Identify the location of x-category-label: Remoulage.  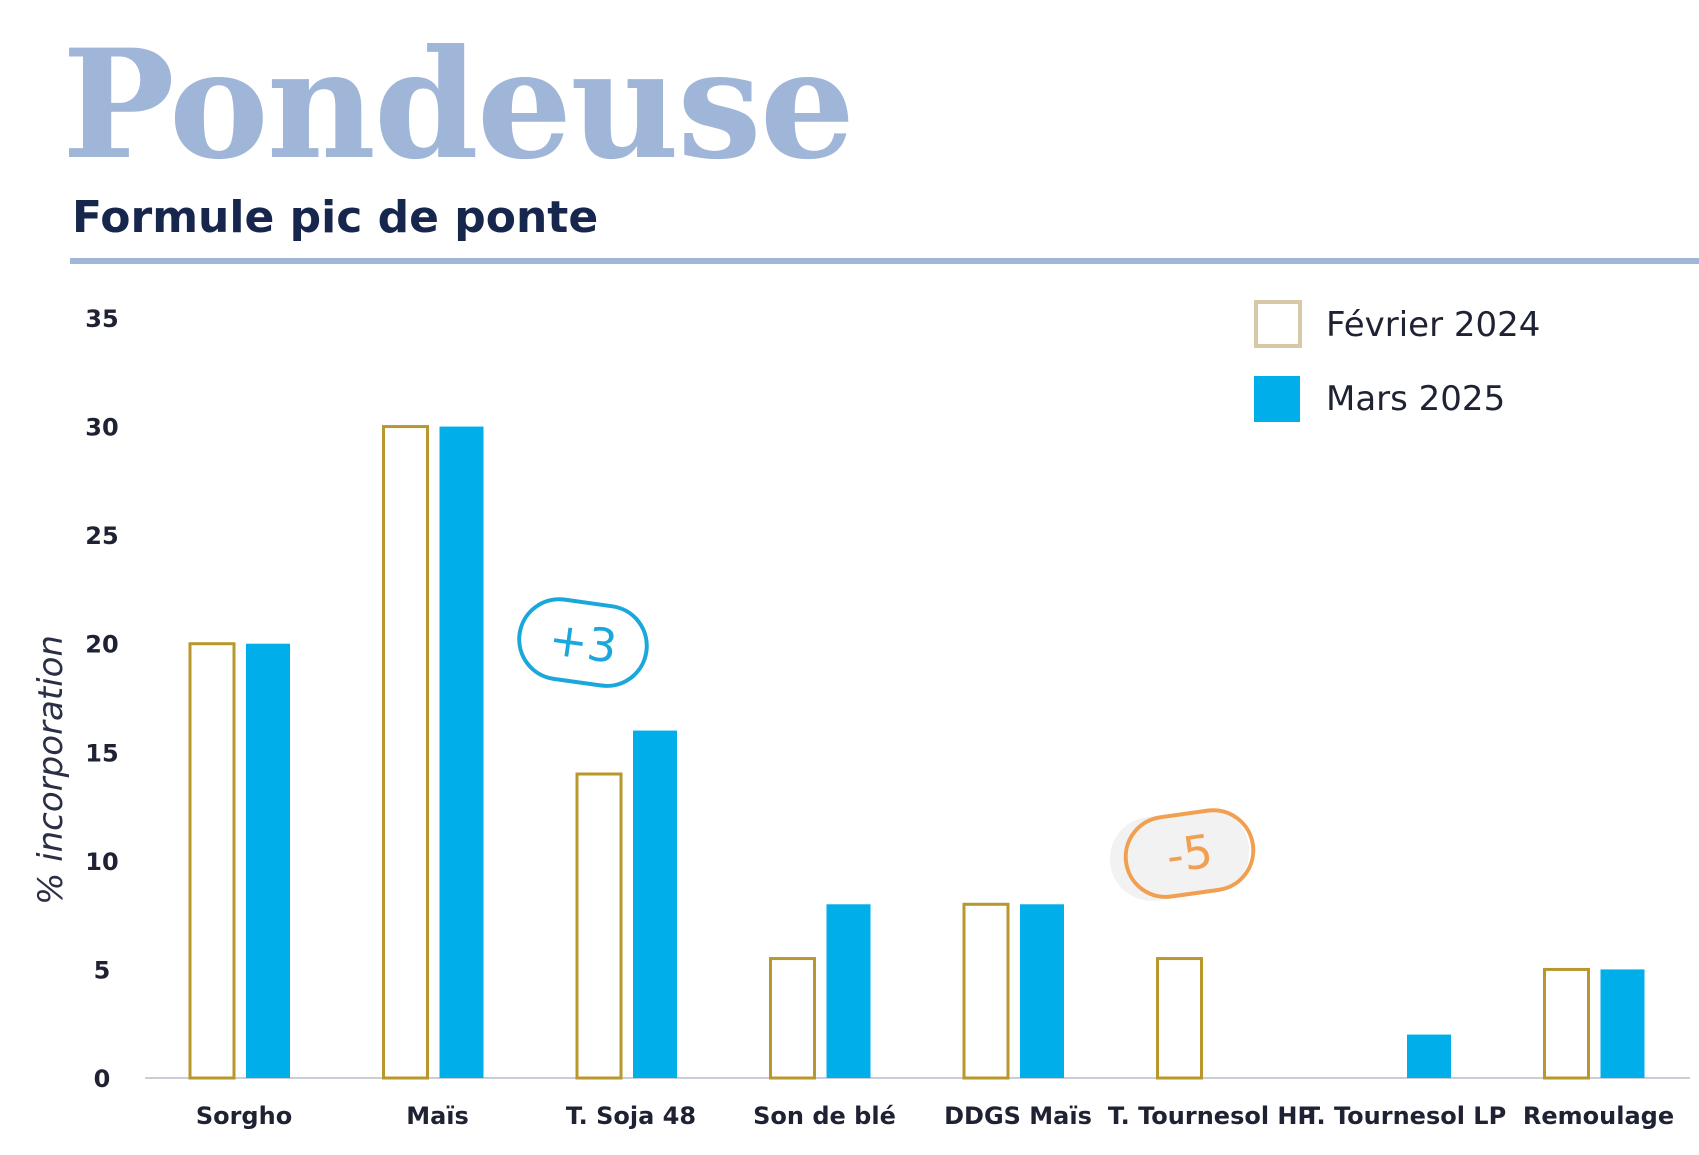
(1598, 1116).